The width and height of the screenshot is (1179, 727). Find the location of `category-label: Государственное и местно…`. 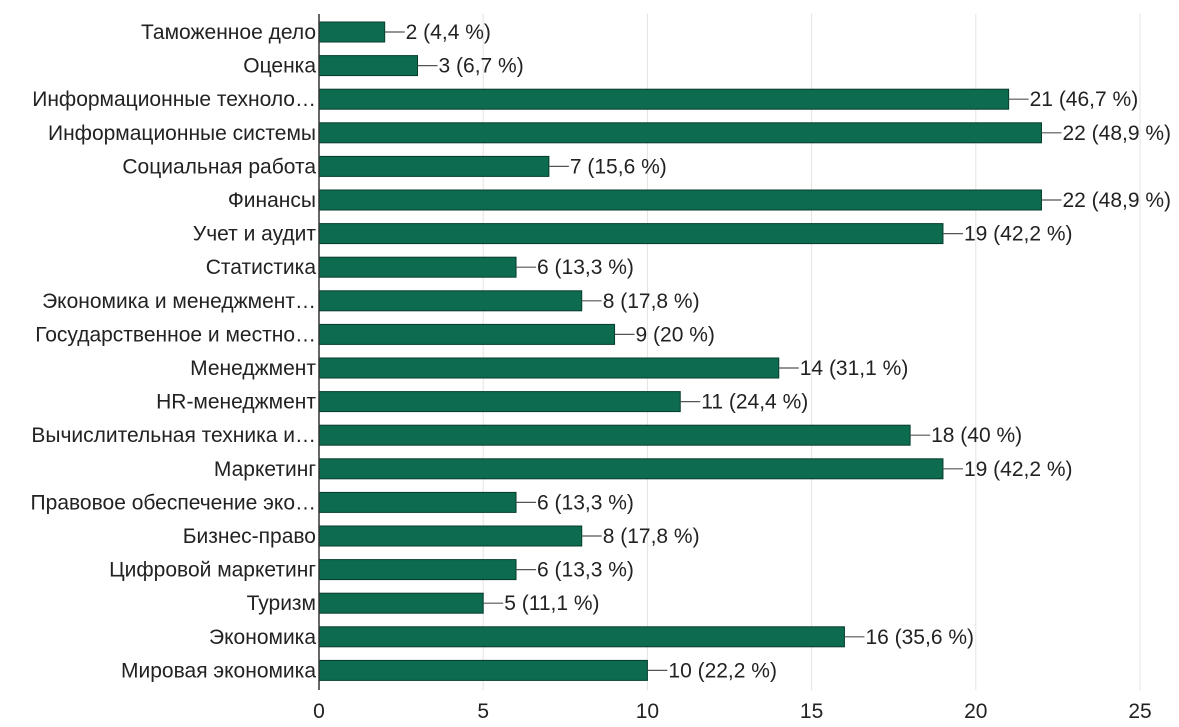

category-label: Государственное и местно… is located at coordinates (175, 334).